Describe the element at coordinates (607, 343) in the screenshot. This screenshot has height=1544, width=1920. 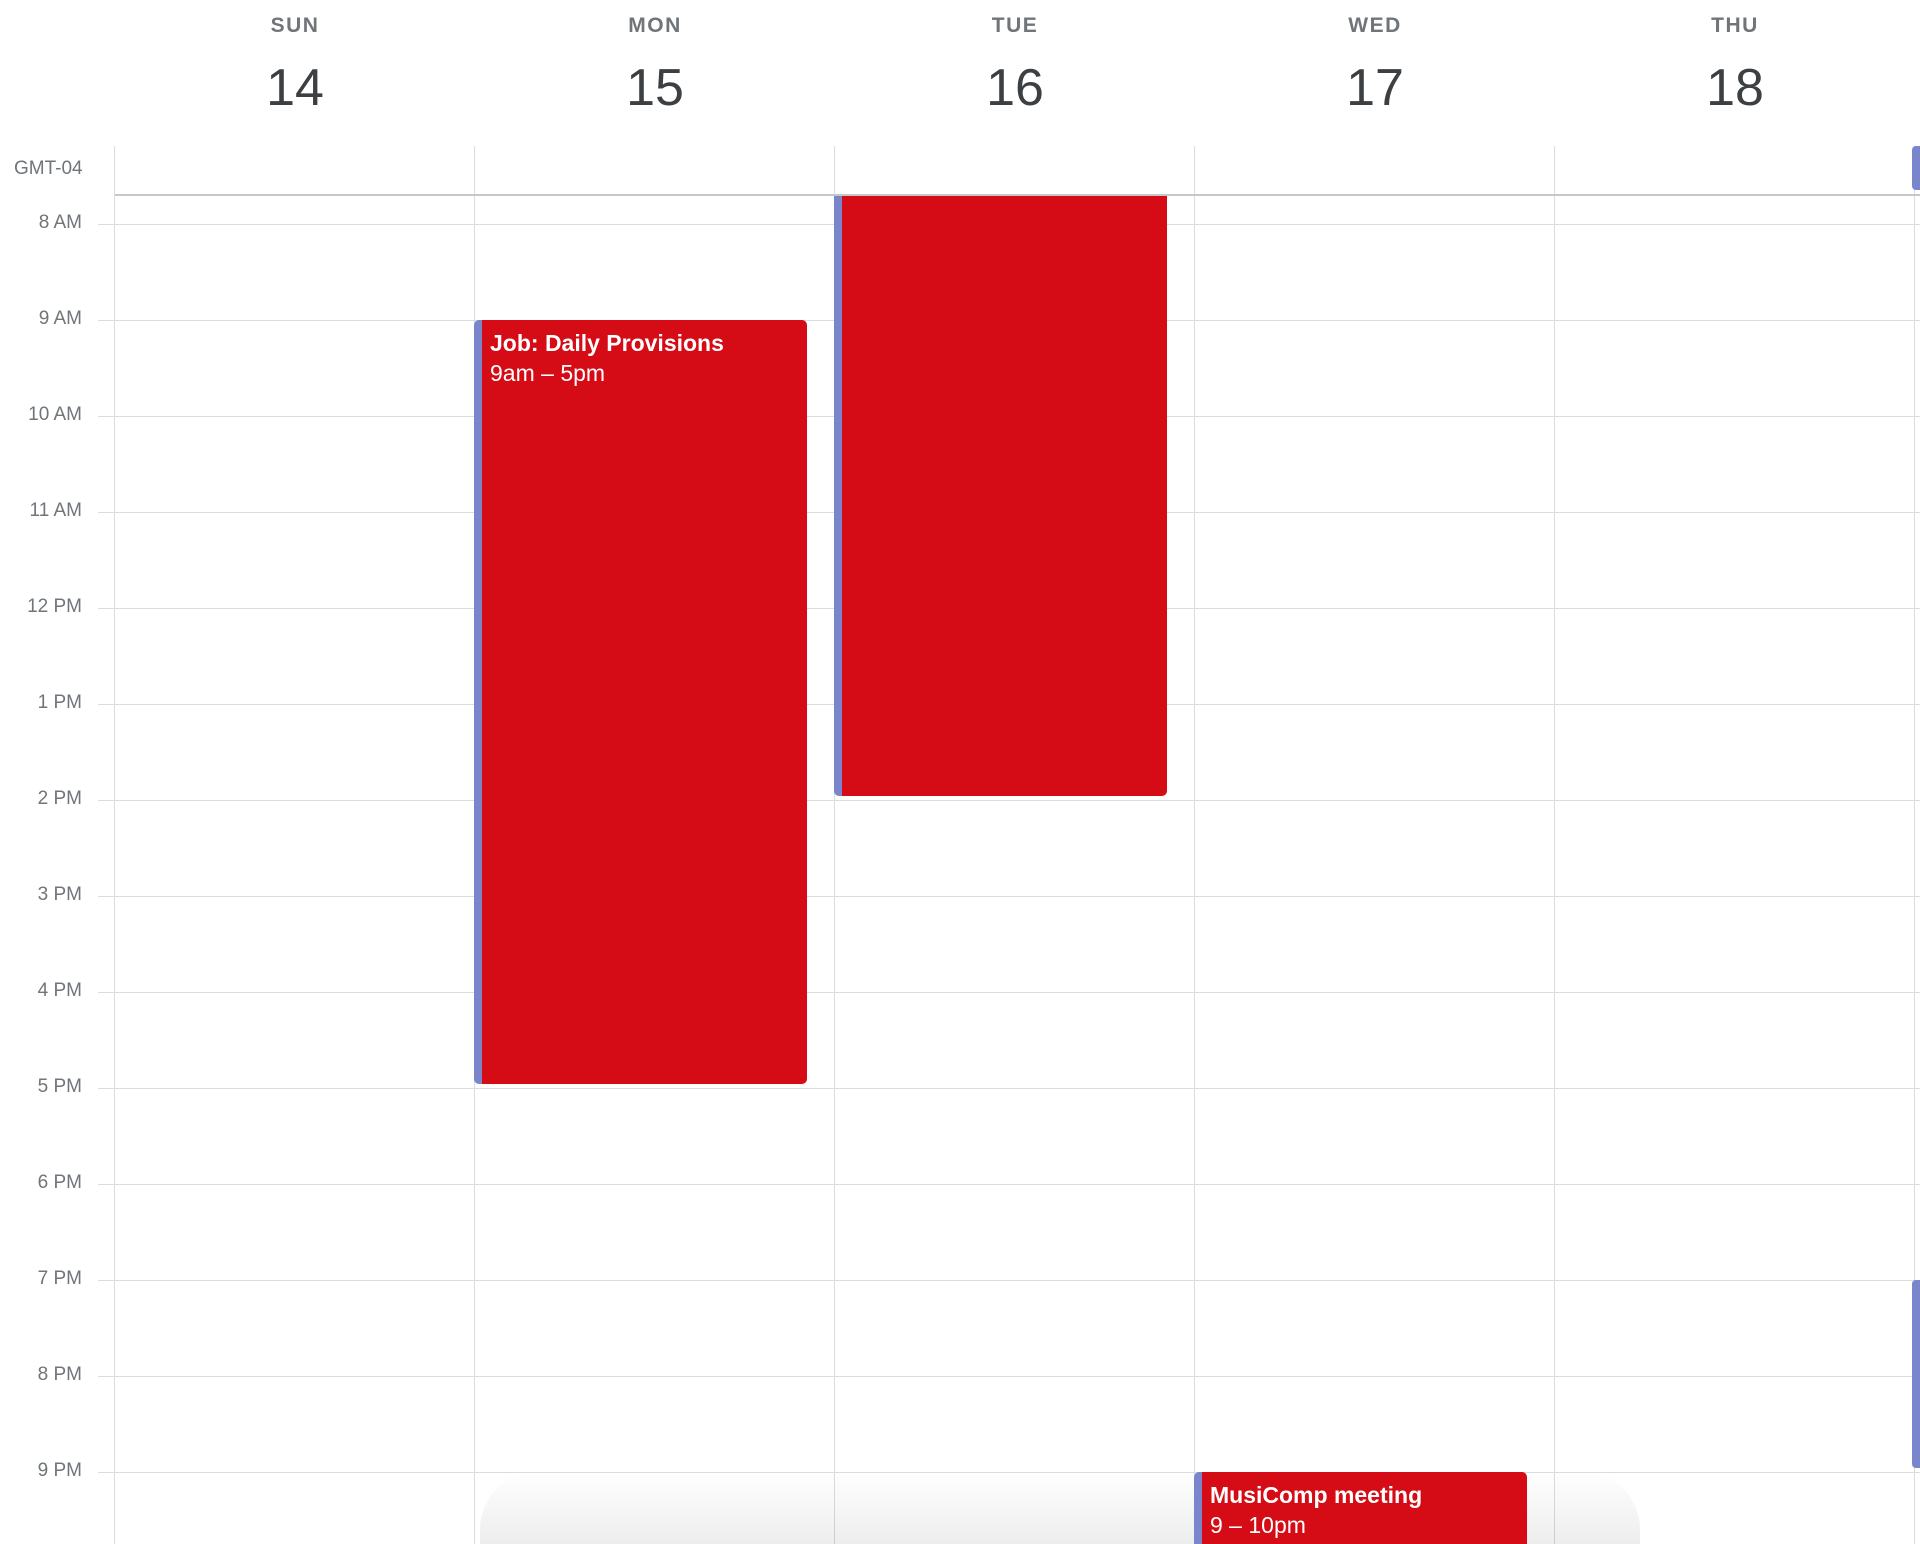
I see `event-title: Job: Daily Provisions` at that location.